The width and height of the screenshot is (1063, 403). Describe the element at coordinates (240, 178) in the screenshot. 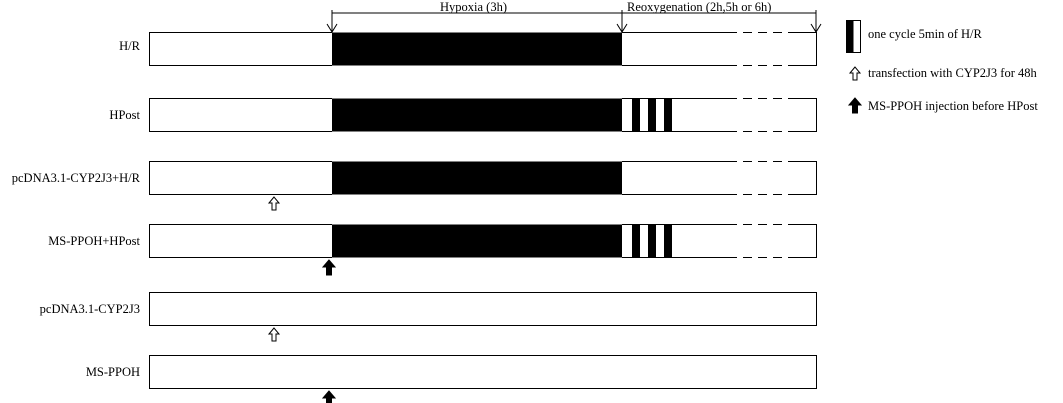

I see `timeline-bar-pcdna3-1-cyp2j3-h-r` at that location.